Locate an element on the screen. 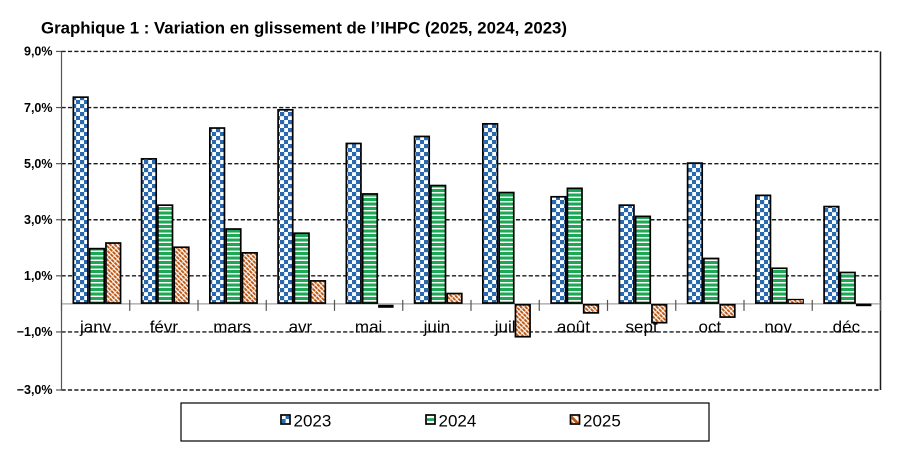  svg-text: mars is located at coordinates (232, 327).